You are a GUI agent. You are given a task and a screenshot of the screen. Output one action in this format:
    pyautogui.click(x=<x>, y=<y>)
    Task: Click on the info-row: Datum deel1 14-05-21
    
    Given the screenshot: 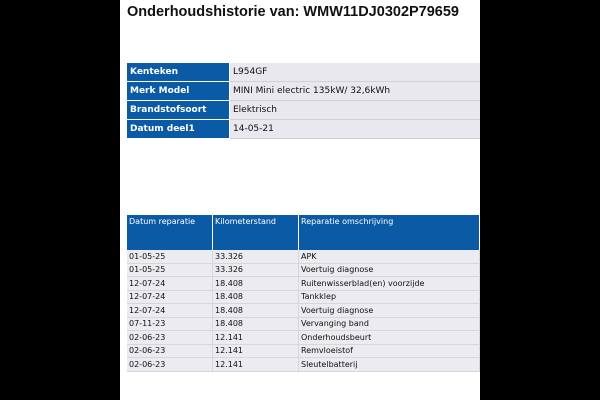 What is the action you would take?
    pyautogui.click(x=303, y=129)
    